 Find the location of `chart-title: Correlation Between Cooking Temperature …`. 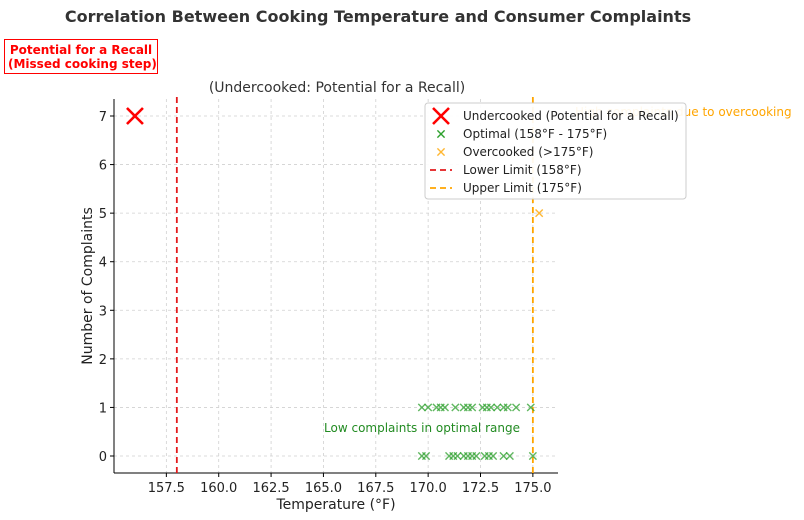

chart-title: Correlation Between Cooking Temperature … is located at coordinates (378, 16).